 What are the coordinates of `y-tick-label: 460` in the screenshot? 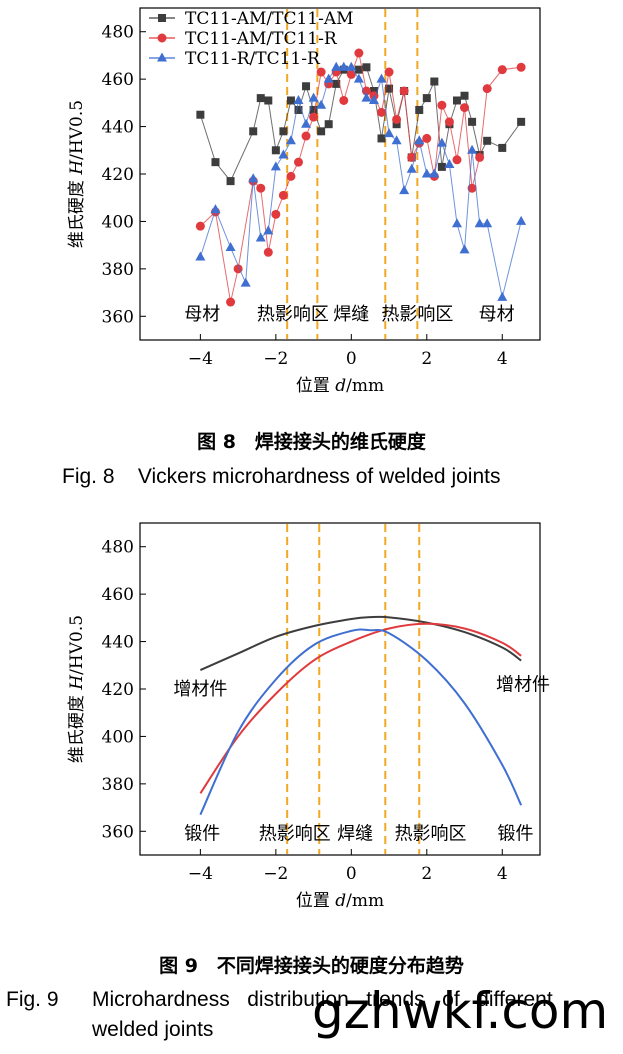 It's located at (118, 595).